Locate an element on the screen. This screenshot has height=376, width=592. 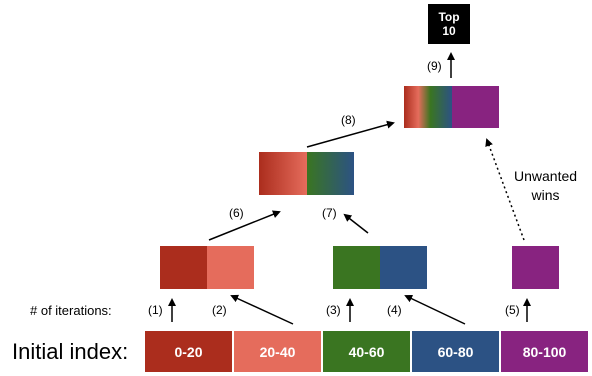
step-label-6: (6) is located at coordinates (236, 213).